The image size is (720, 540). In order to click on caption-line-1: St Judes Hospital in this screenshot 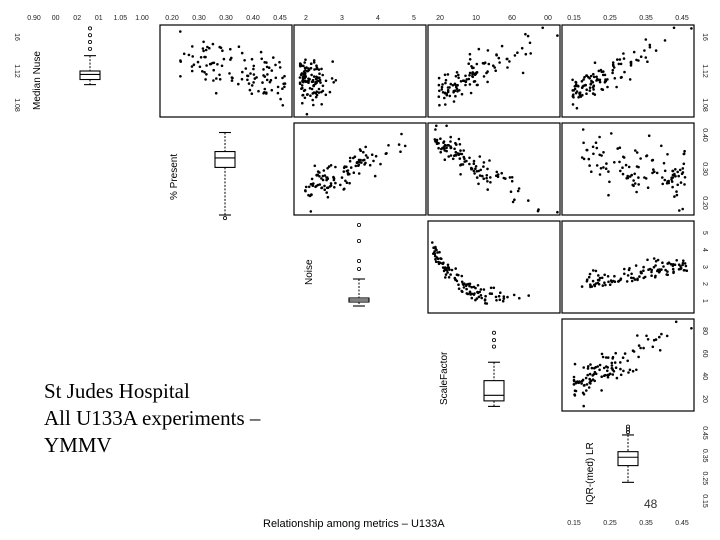, I will do `click(117, 391)`.